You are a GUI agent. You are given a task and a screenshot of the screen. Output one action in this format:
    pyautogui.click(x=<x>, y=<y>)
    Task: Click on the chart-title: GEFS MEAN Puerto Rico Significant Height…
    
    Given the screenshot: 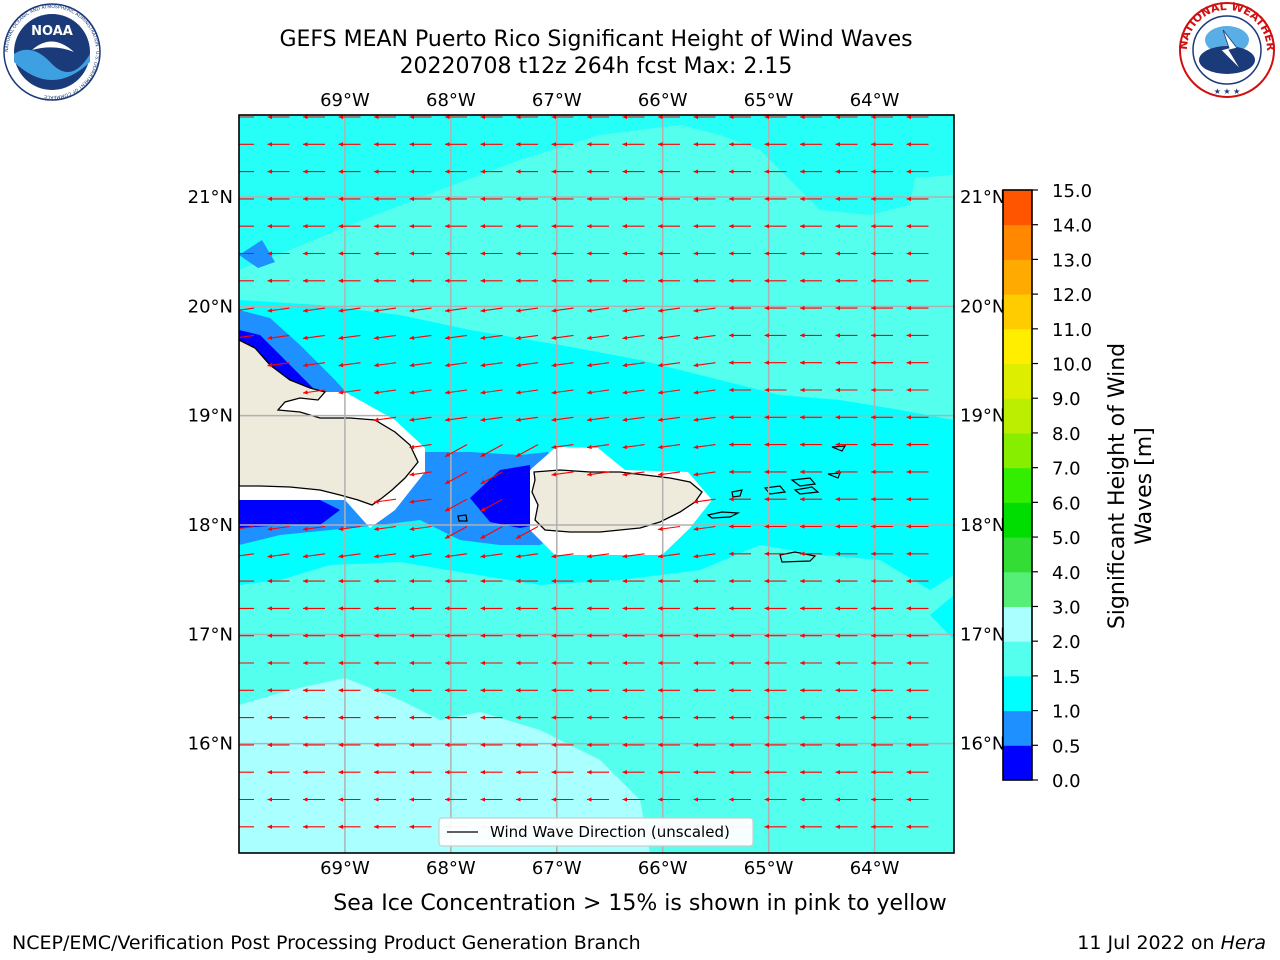 What is the action you would take?
    pyautogui.click(x=596, y=39)
    